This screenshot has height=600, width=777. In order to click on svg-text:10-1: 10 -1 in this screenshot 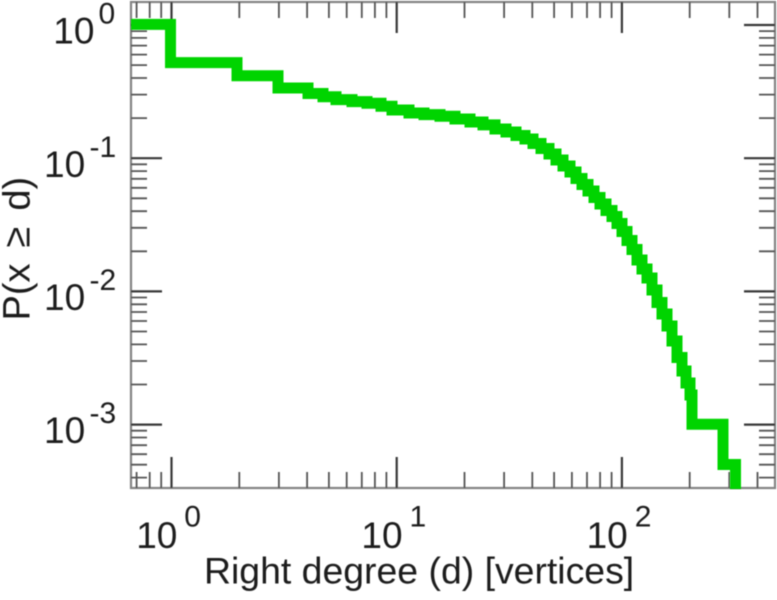, I will do `click(80, 158)`.